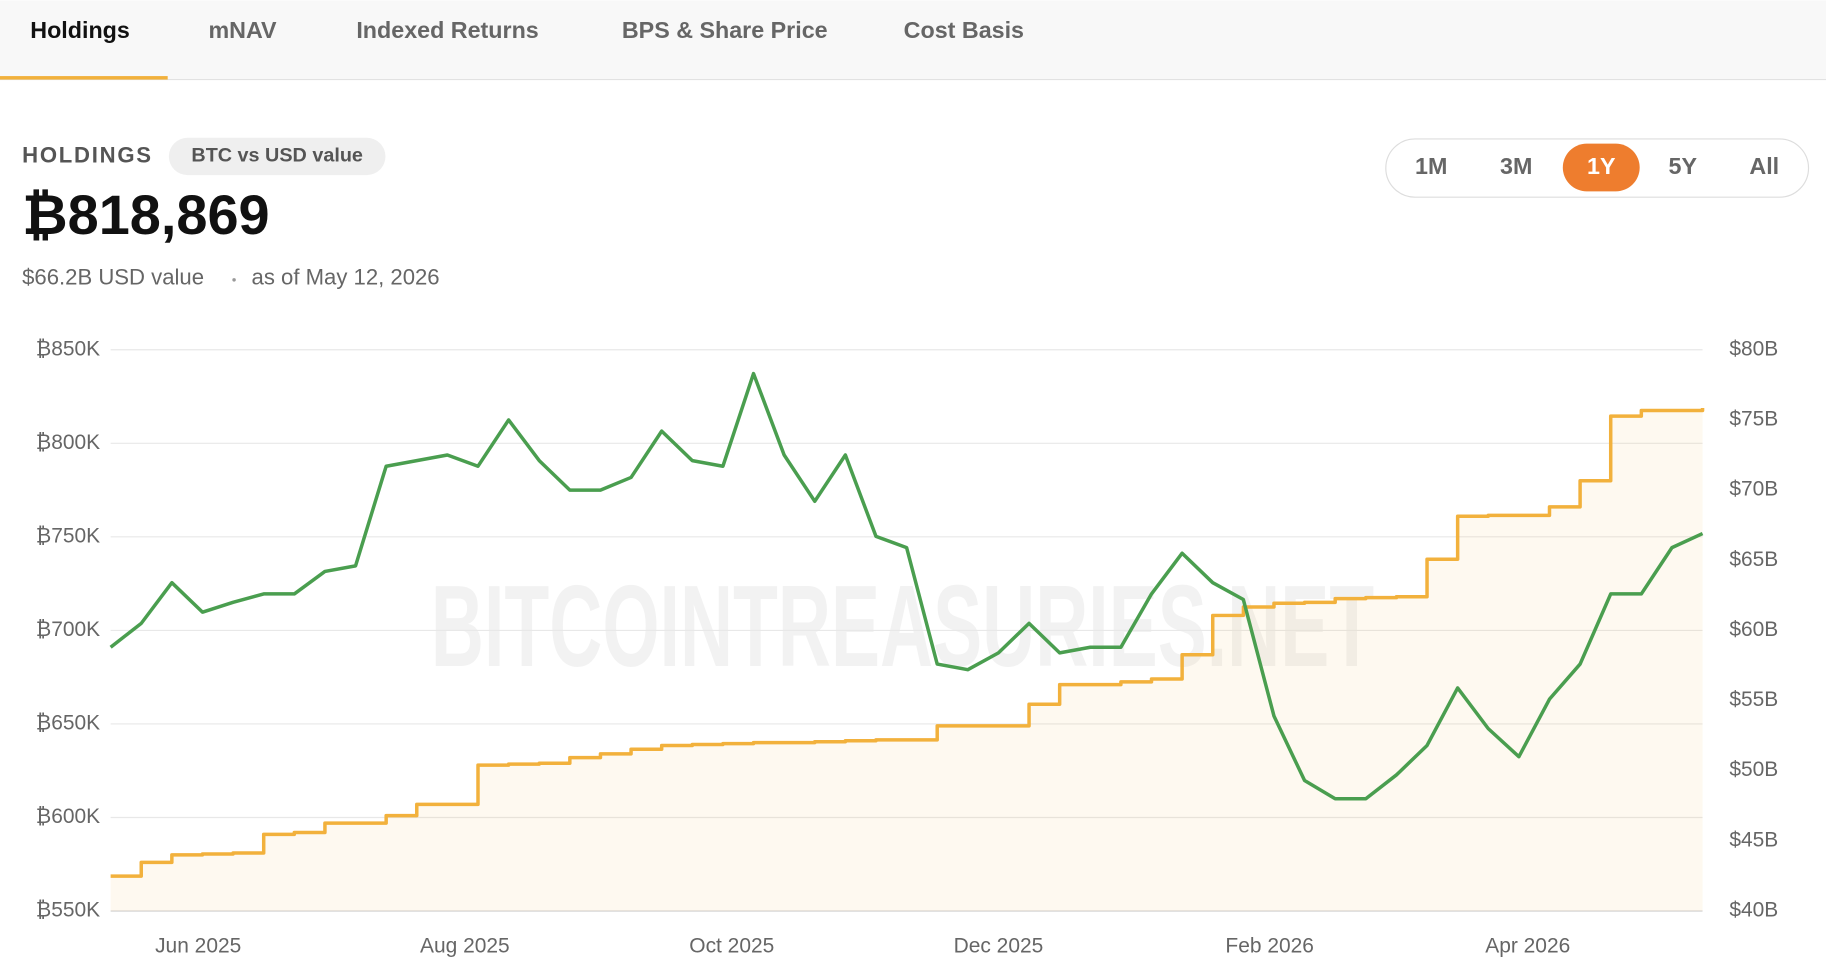 Image resolution: width=1826 pixels, height=972 pixels. I want to click on usd-value: $66.2B USD value, so click(113, 277).